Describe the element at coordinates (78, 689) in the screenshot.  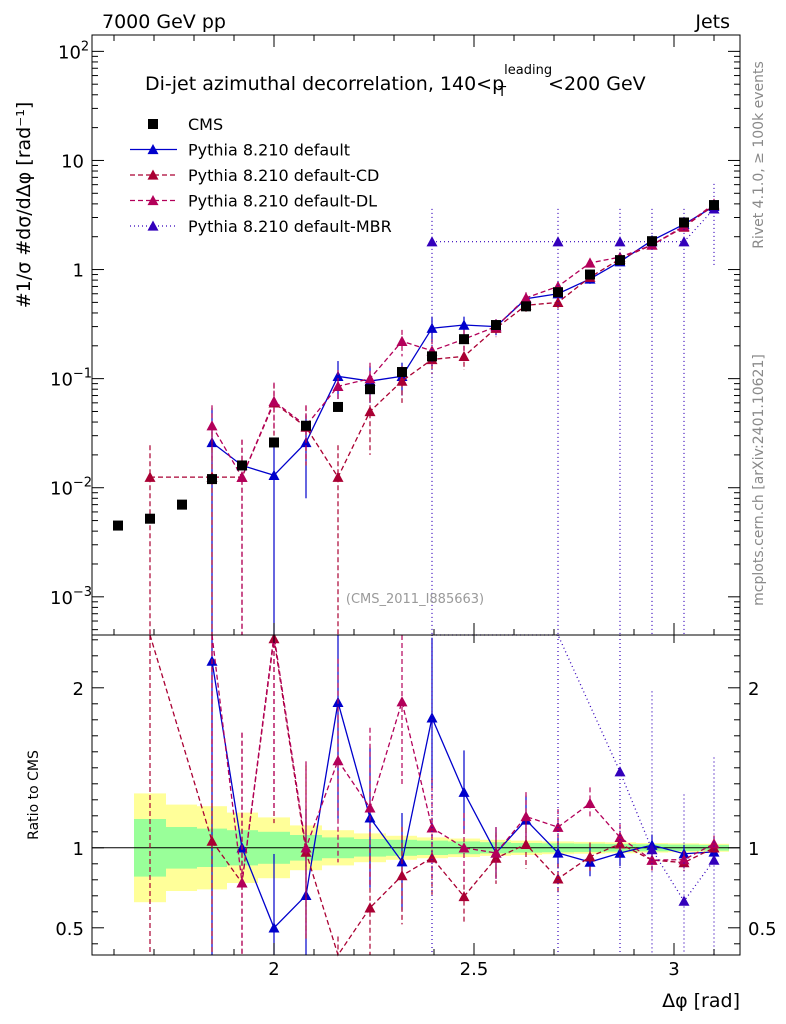
I see `ratio-tick-label-left: 2` at that location.